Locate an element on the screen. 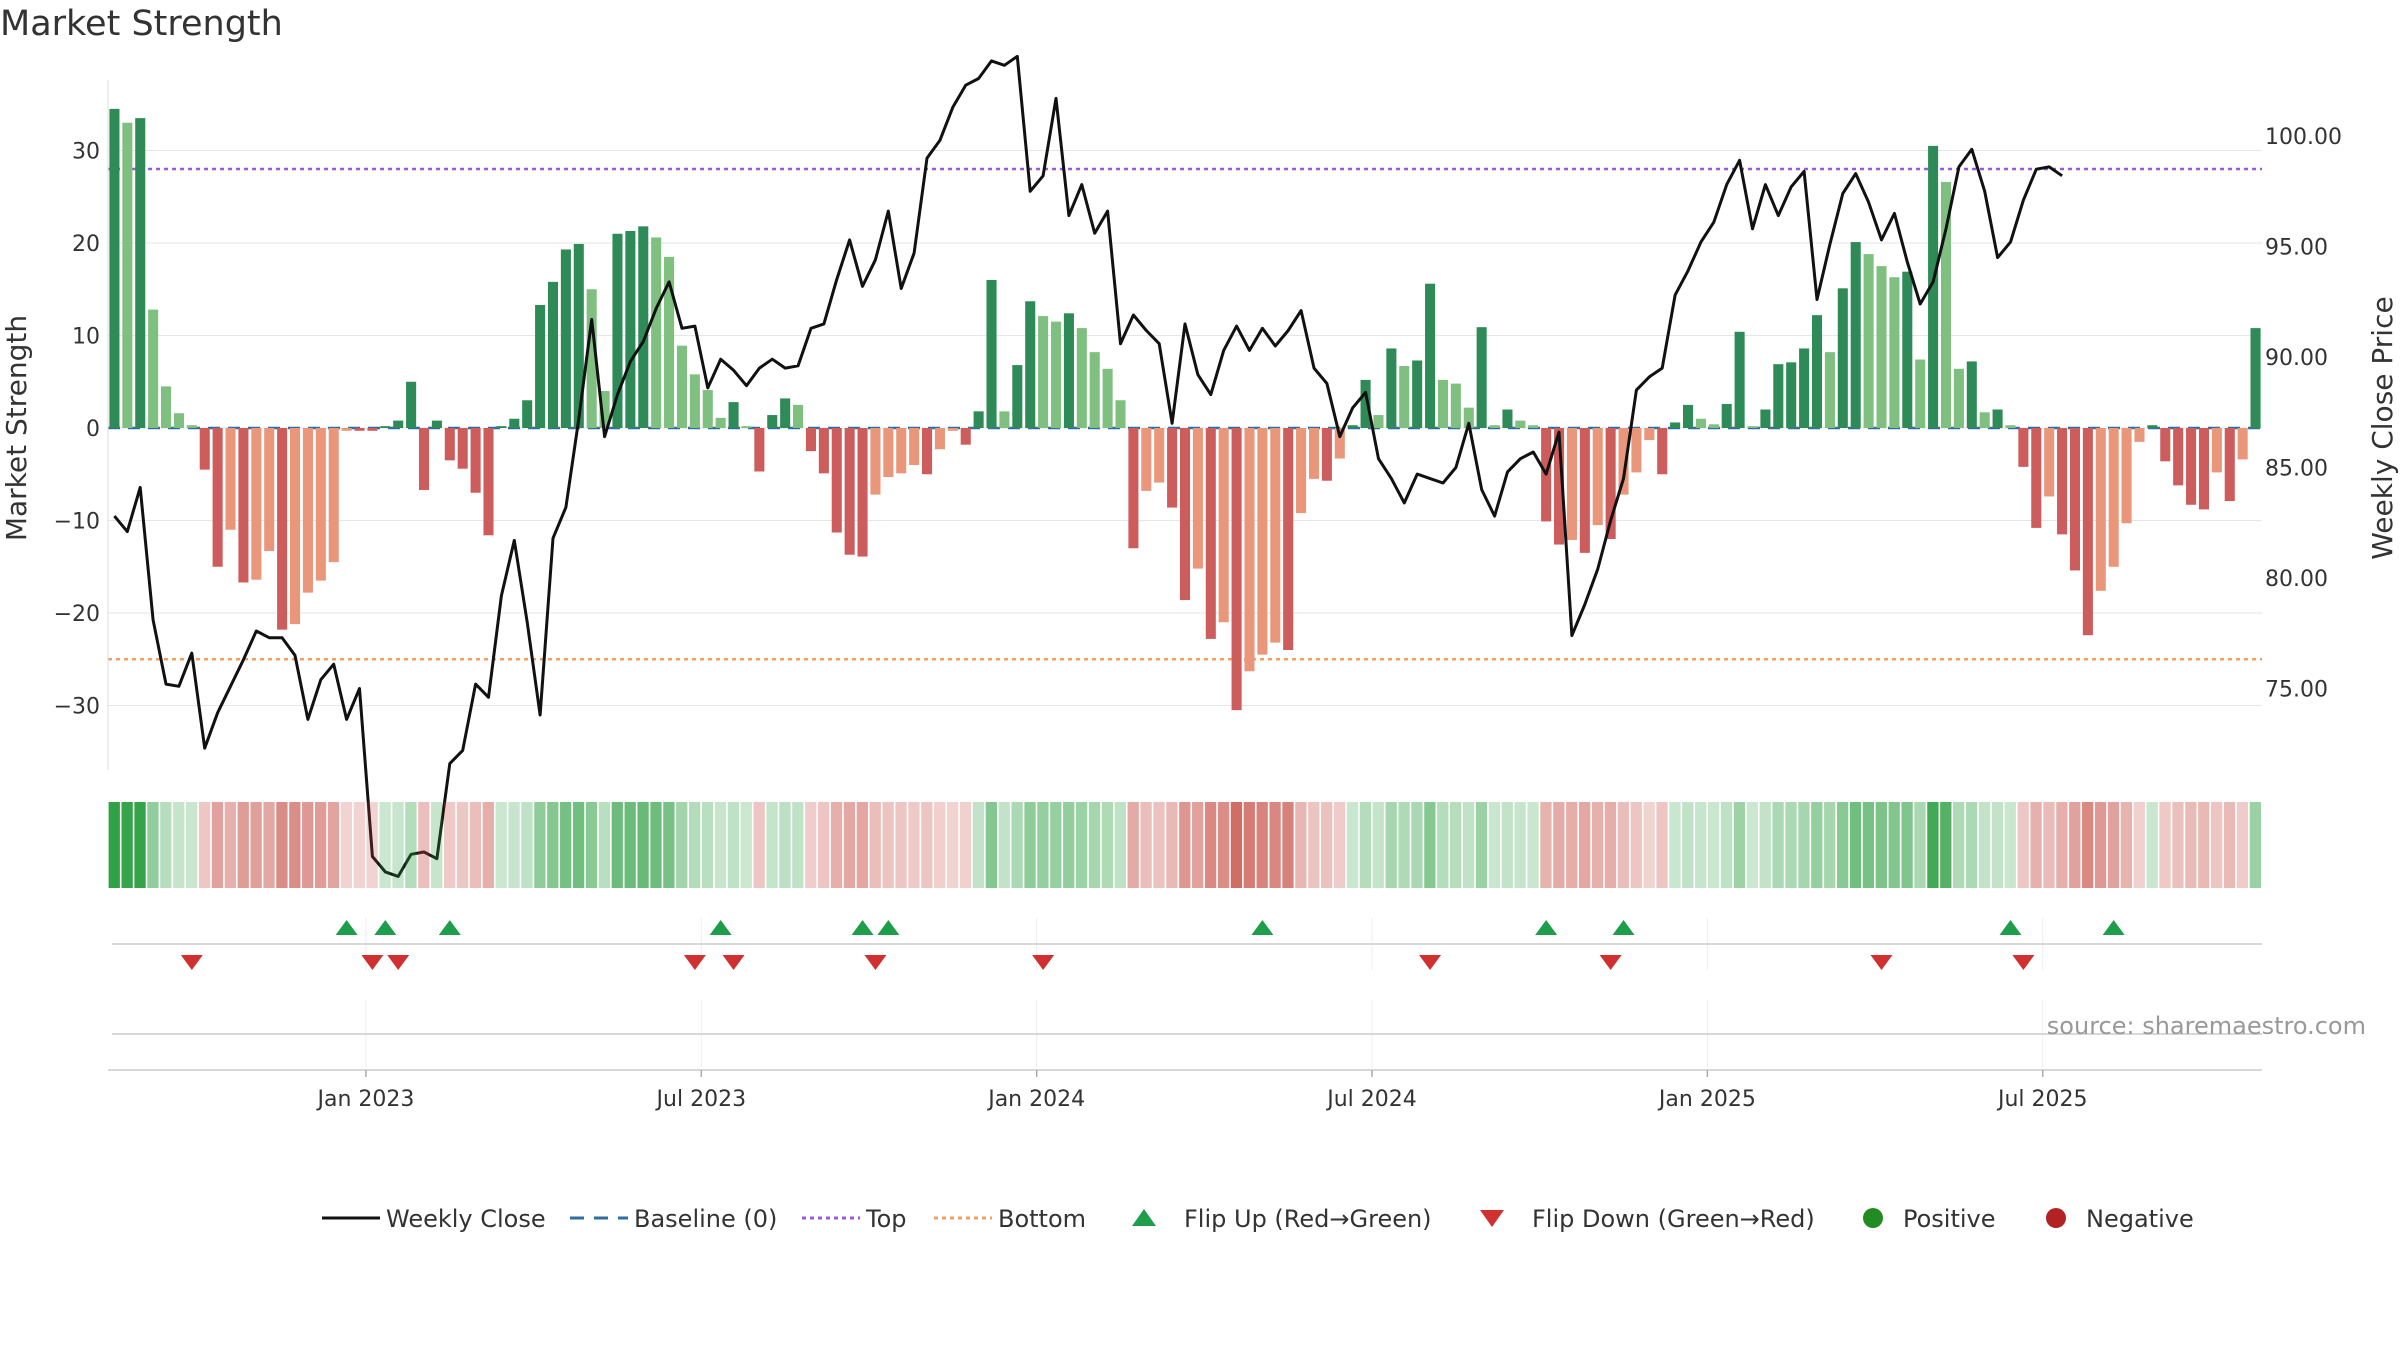  x-tick-label: Jul 2024 is located at coordinates (1371, 1099).